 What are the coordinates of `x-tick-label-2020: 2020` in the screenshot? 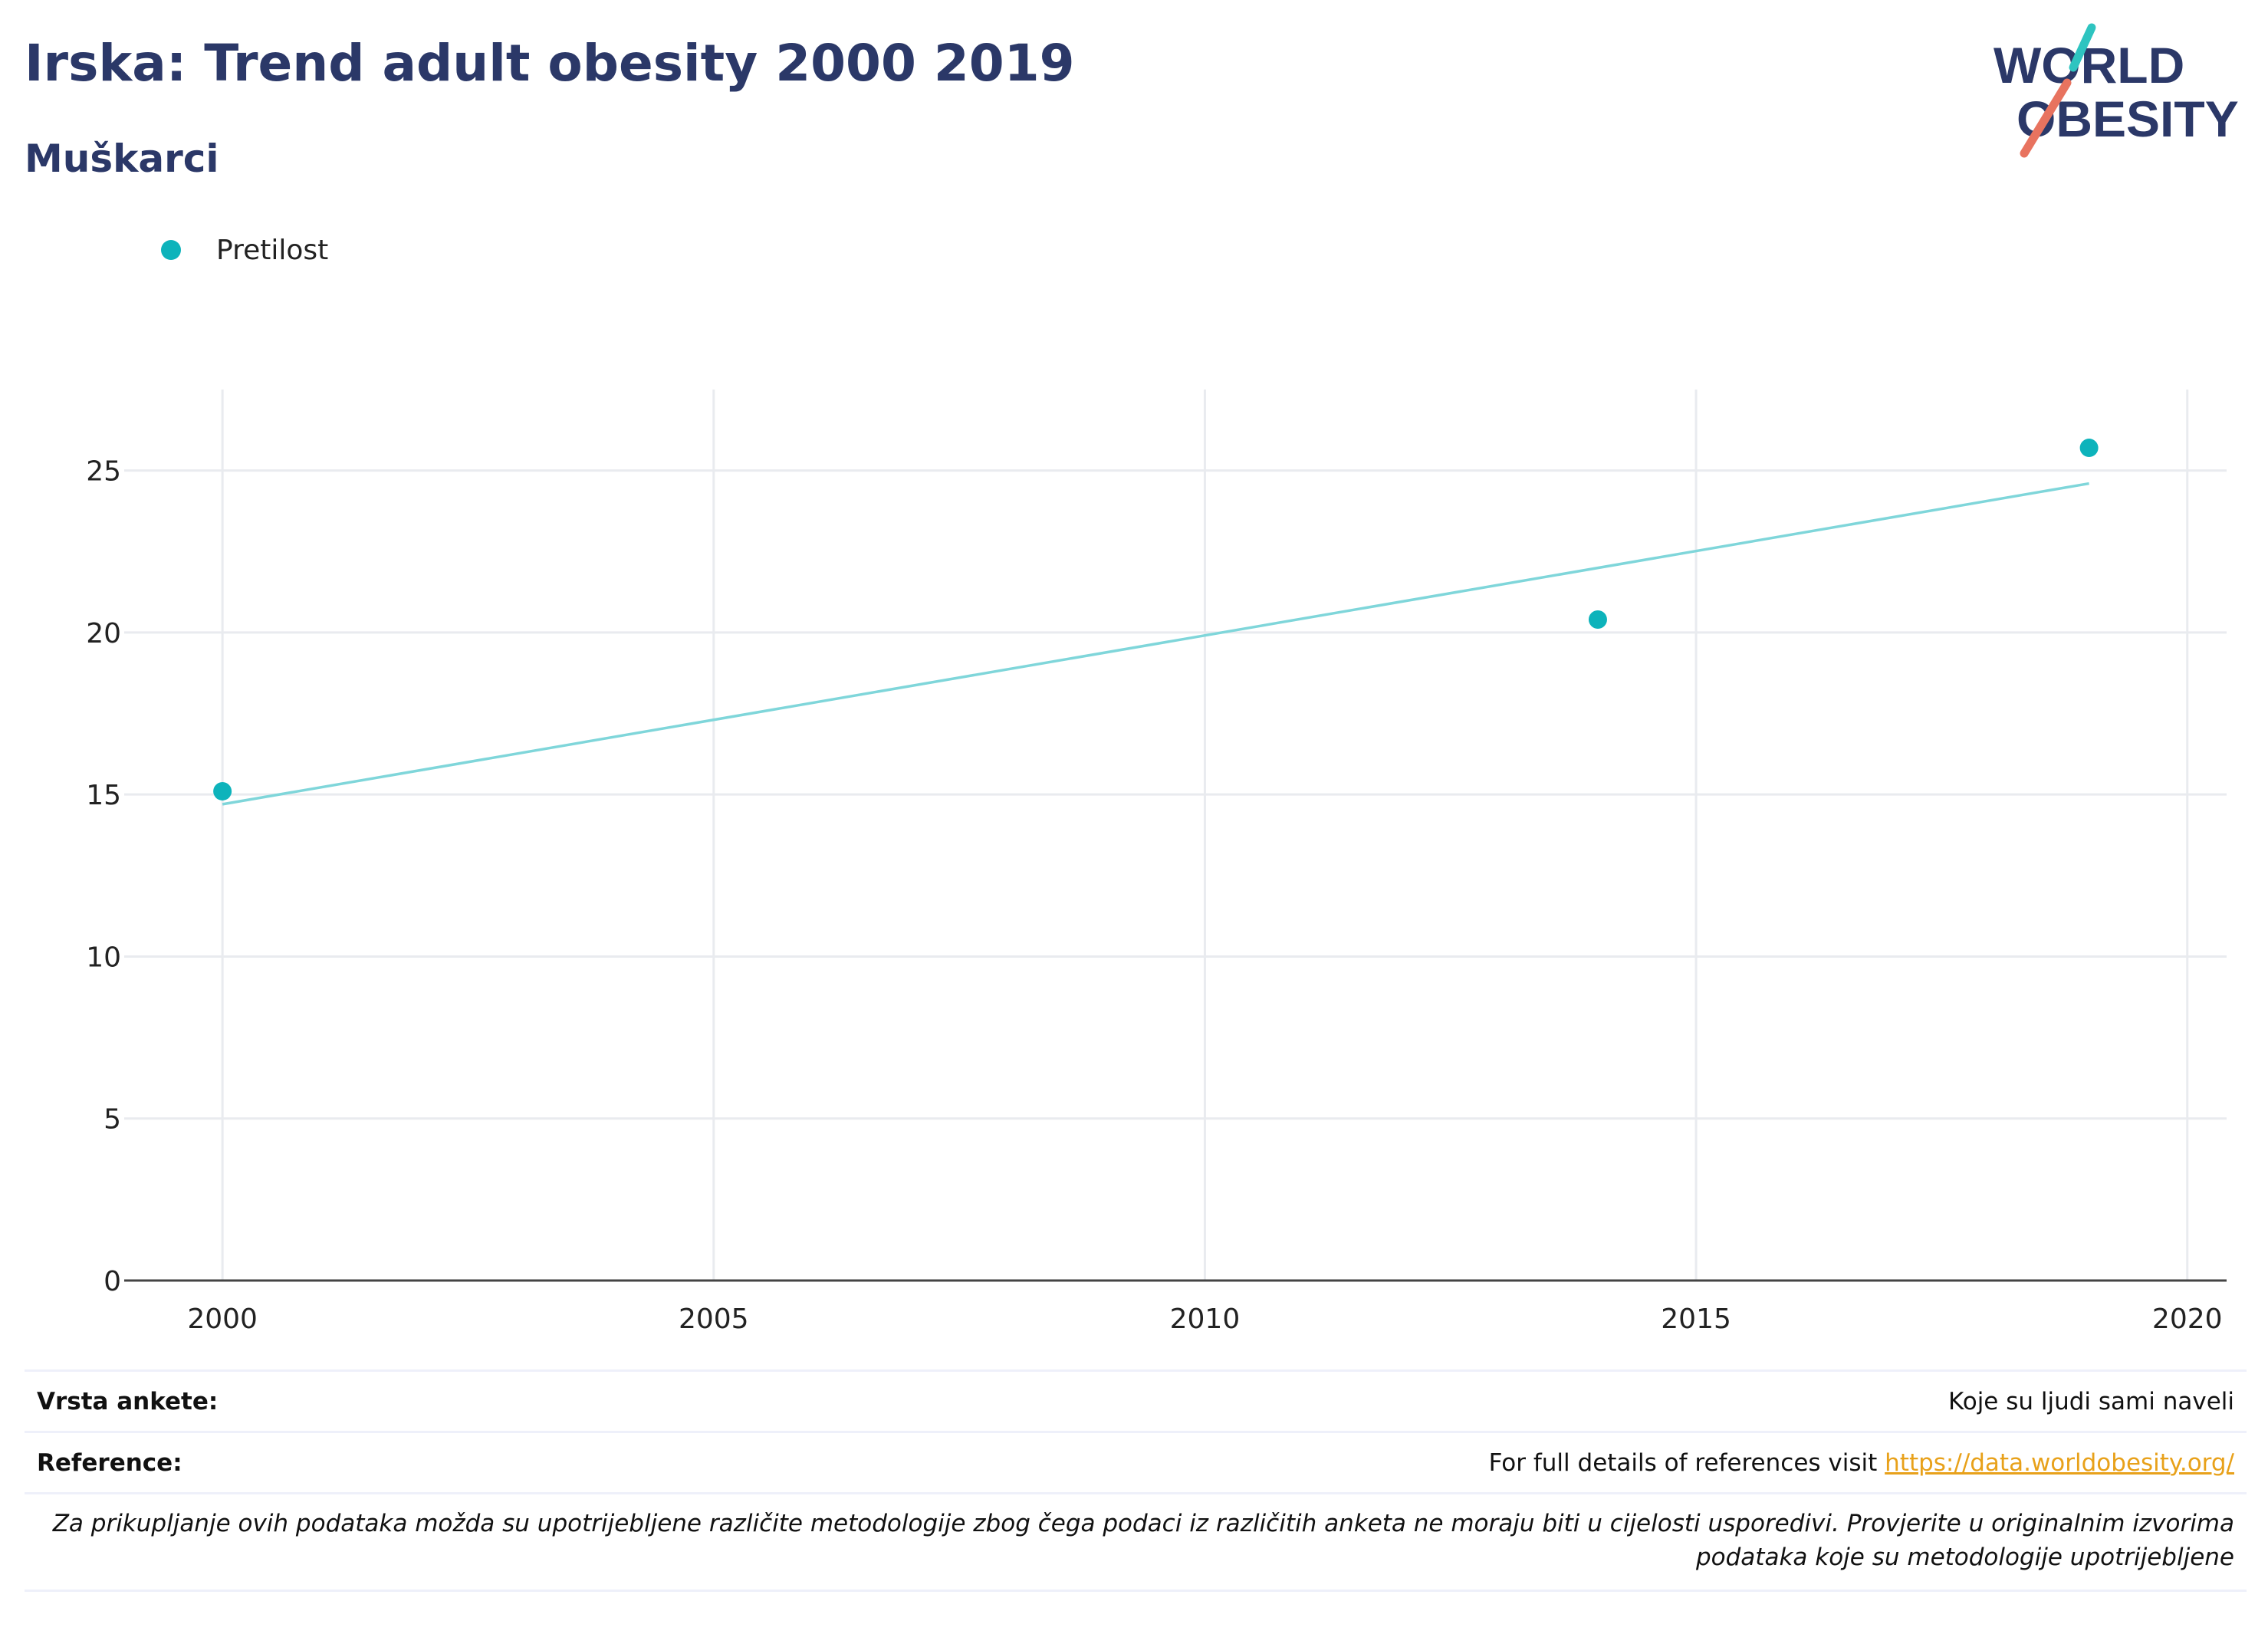 It's located at (2187, 1319).